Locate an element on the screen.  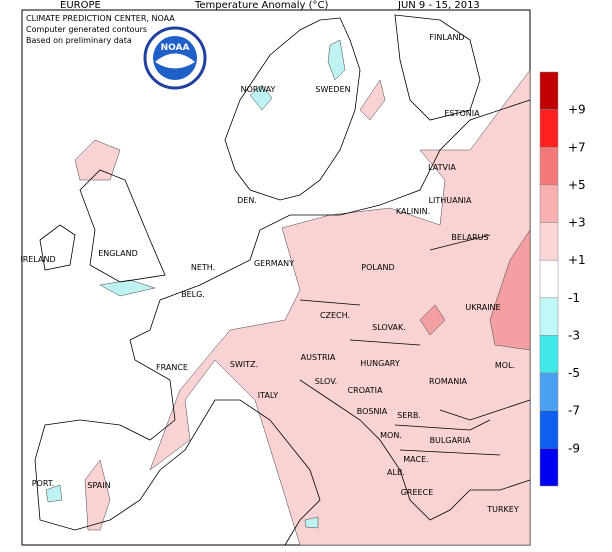
country-label: SLOV. is located at coordinates (326, 381).